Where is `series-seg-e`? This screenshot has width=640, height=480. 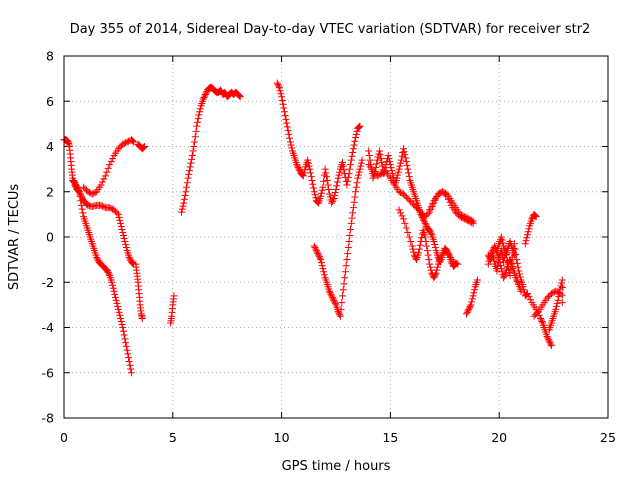
series-seg-e is located at coordinates (141, 146).